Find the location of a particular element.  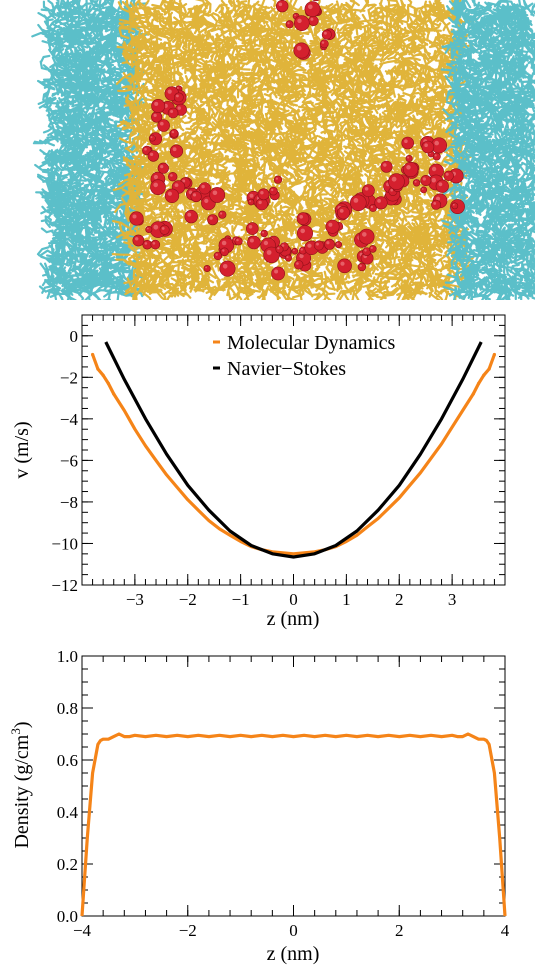

x-tick-label: −1 is located at coordinates (241, 599).